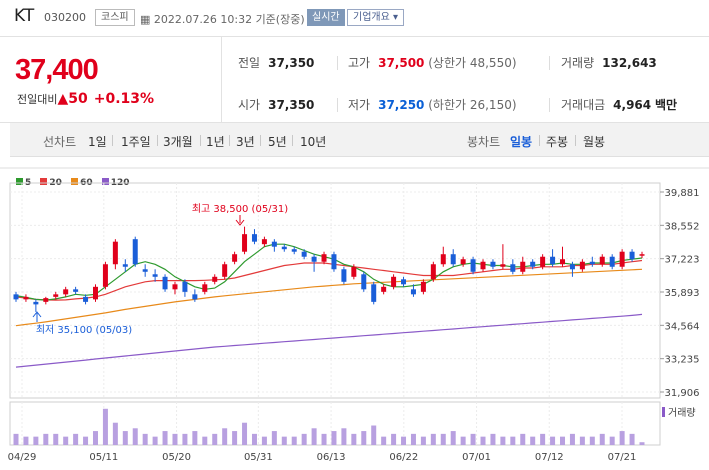 The image size is (709, 470). What do you see at coordinates (245, 142) in the screenshot?
I see `period-3y: 3년` at bounding box center [245, 142].